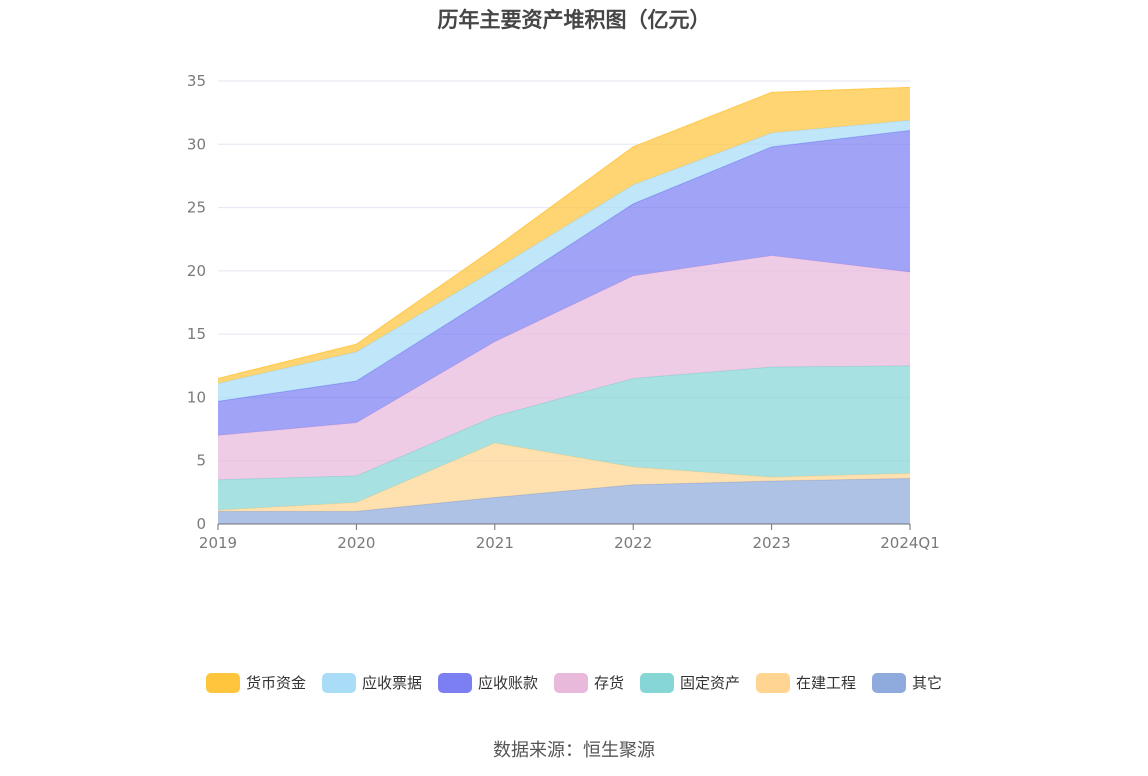 The width and height of the screenshot is (1148, 776). I want to click on legend-label: 存货, so click(608, 683).